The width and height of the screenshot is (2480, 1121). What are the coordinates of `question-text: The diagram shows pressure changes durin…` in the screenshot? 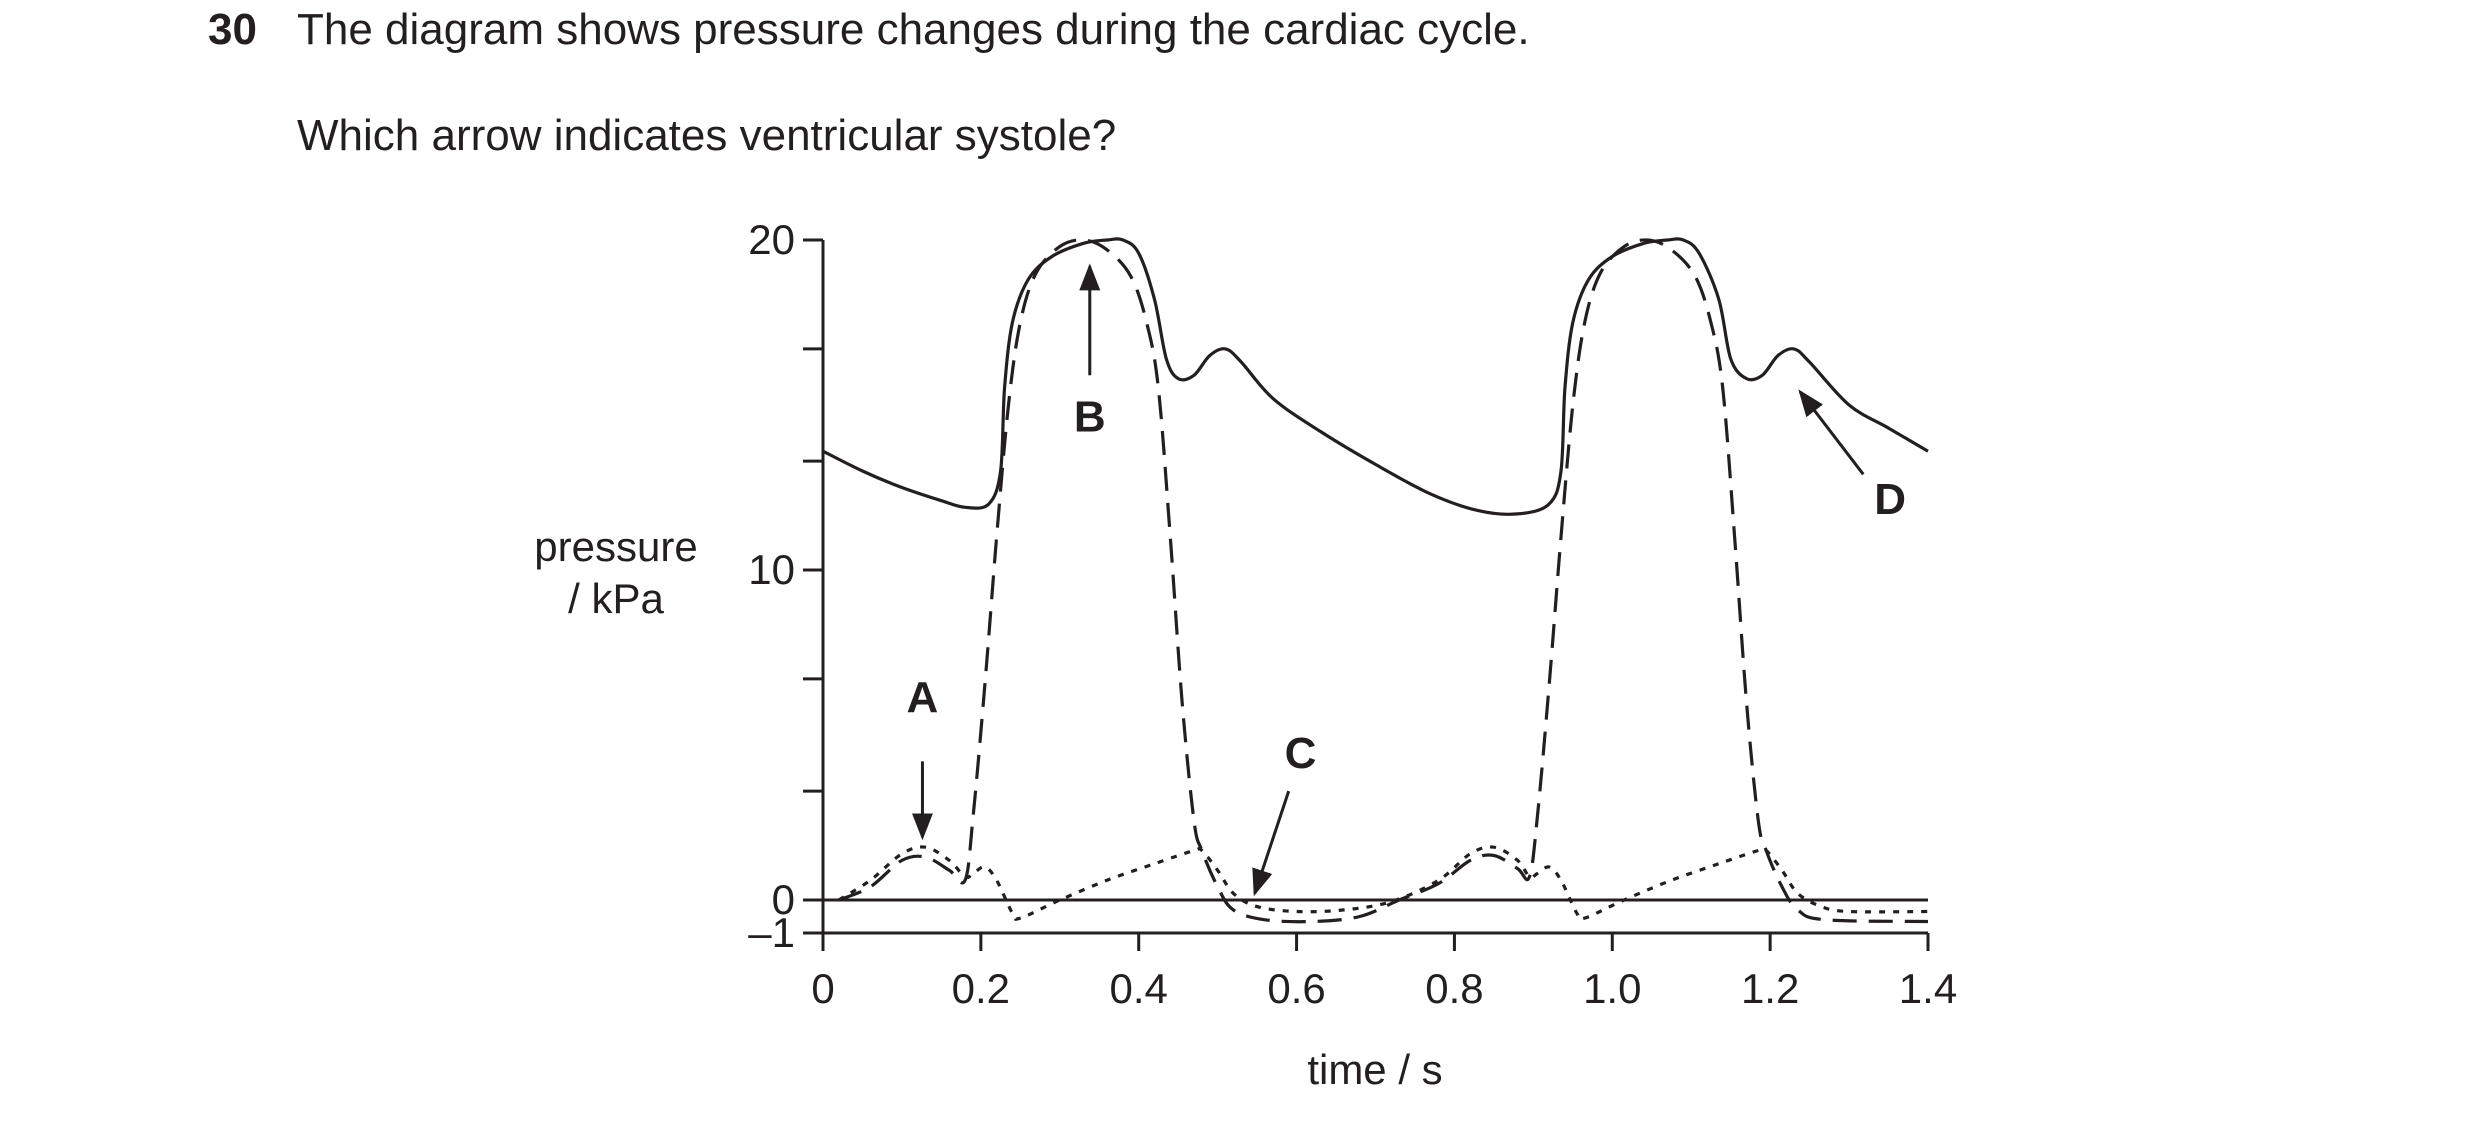 It's located at (913, 29).